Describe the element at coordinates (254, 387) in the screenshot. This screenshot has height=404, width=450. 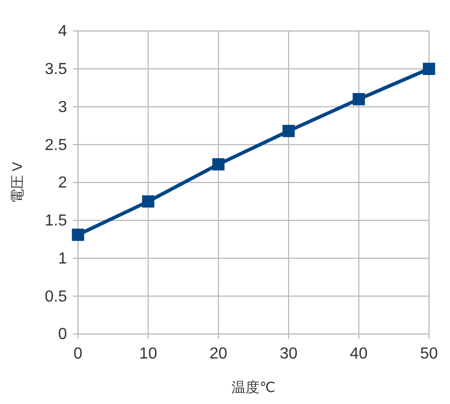
I see `x-axis-title: 温度℃` at that location.